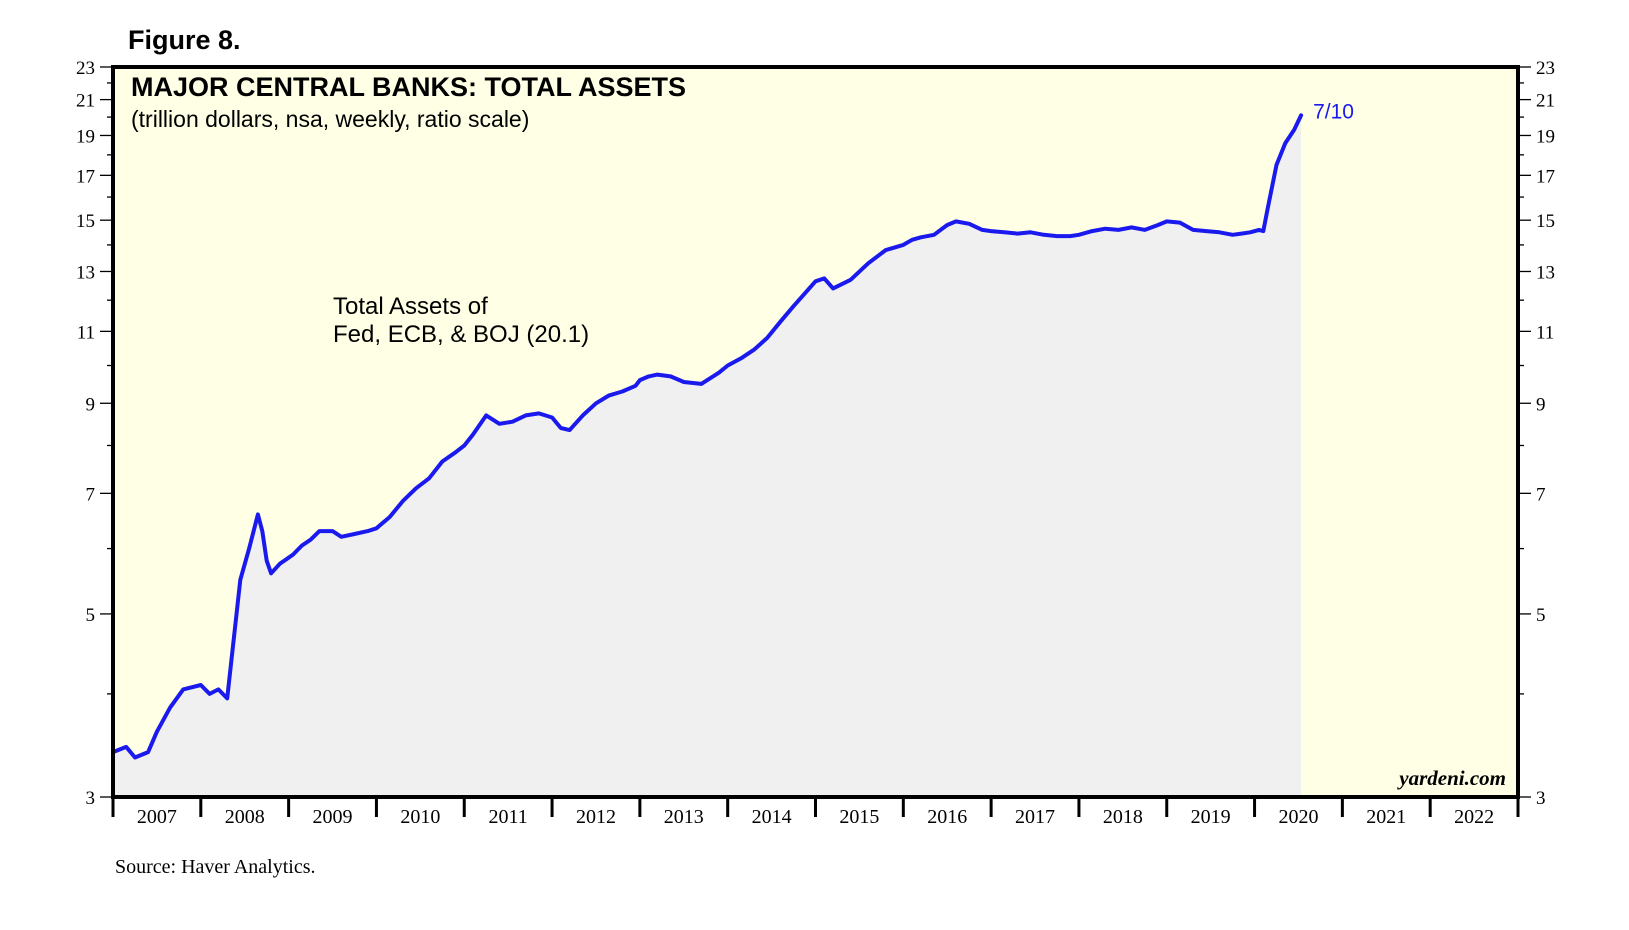  Describe the element at coordinates (1545, 272) in the screenshot. I see `y-tick-label-right: 13` at that location.